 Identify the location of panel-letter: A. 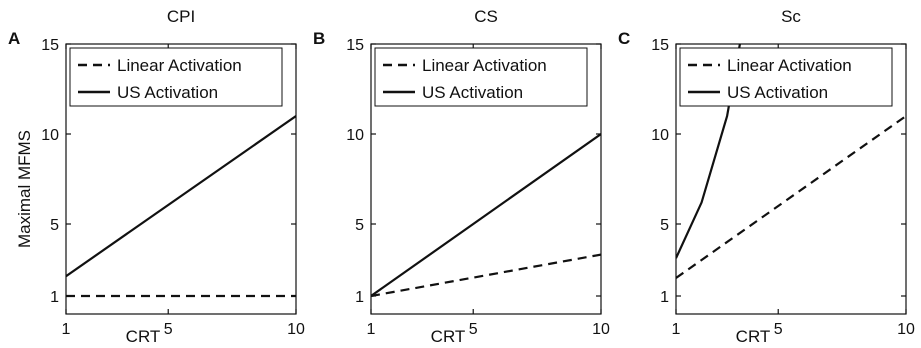
(14, 38).